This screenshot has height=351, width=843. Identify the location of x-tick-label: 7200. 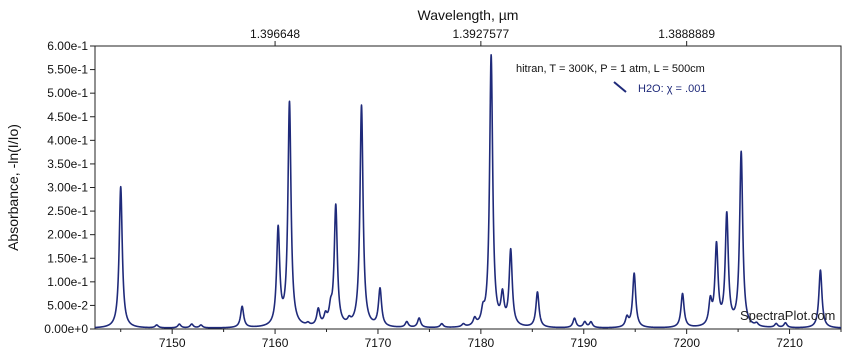
(686, 343).